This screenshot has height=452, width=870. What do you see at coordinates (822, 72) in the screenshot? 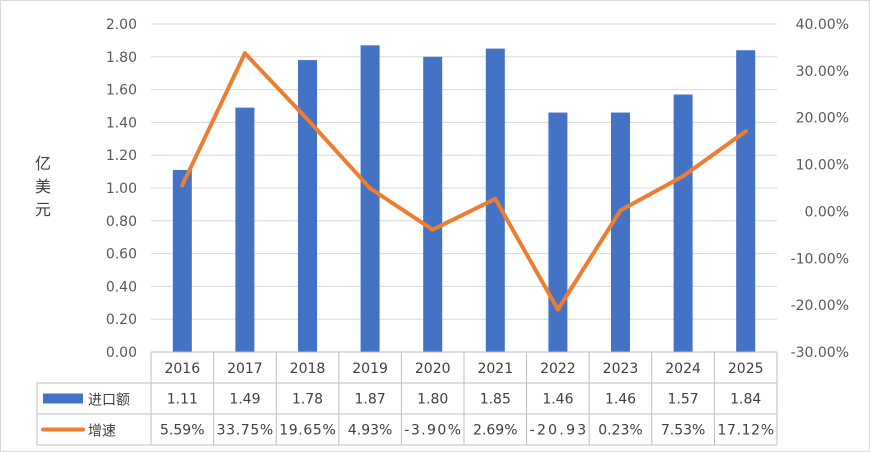
I see `y-right-tick-label: 30.00%` at bounding box center [822, 72].